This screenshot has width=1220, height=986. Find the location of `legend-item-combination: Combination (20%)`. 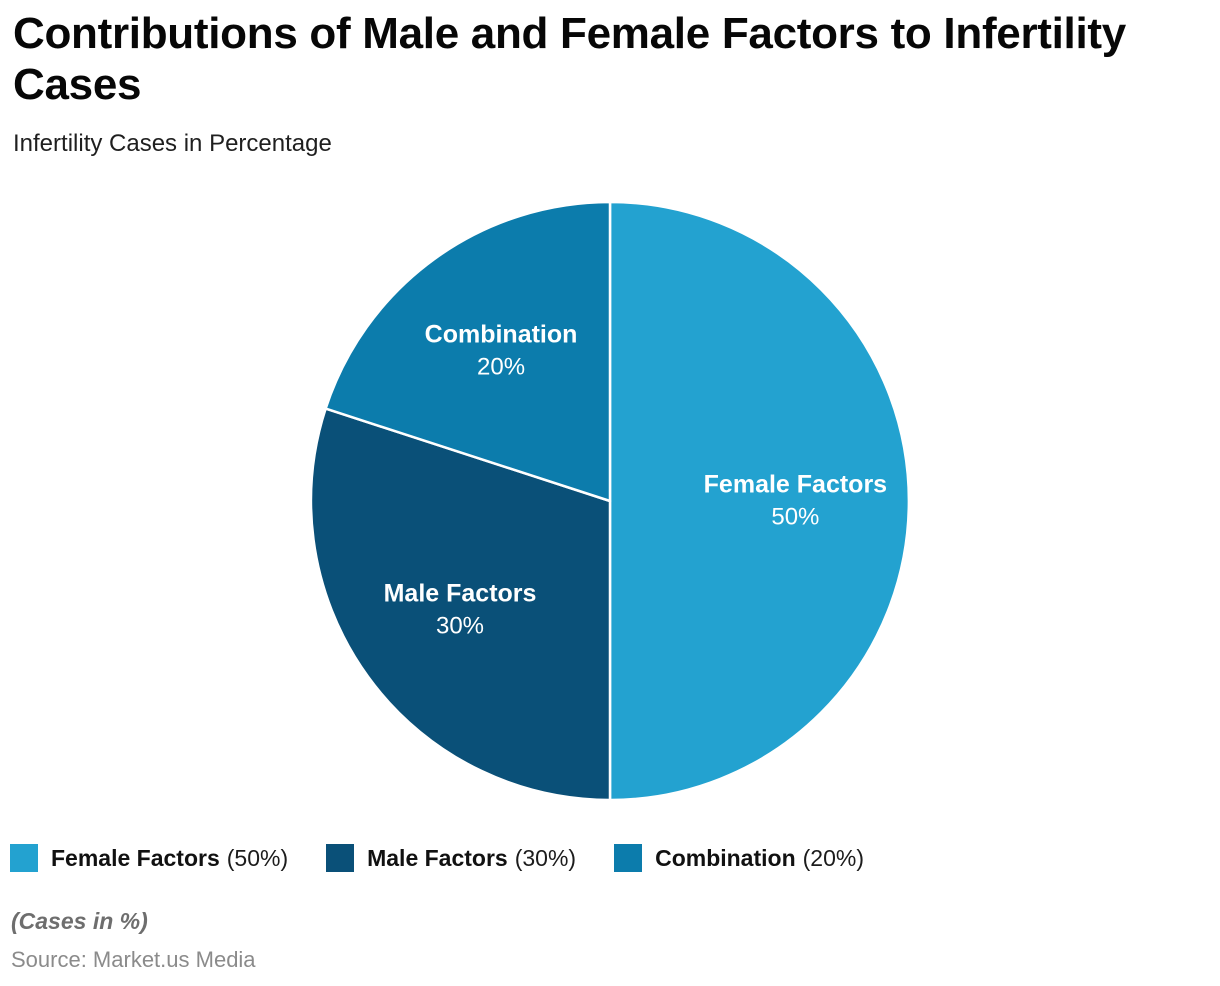

legend-item-combination: Combination (20%) is located at coordinates (739, 858).